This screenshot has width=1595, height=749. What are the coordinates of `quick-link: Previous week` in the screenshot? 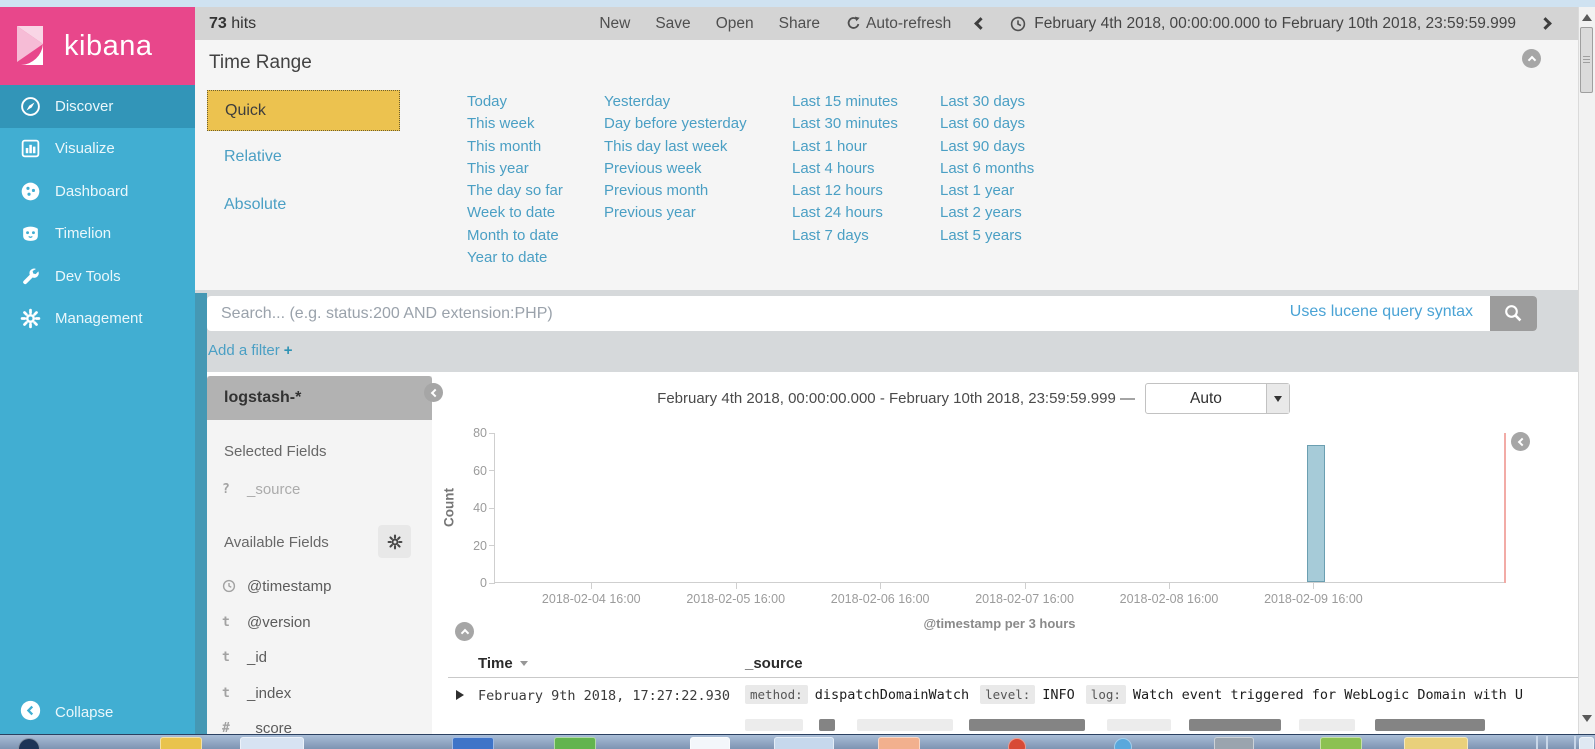 It's located at (653, 168).